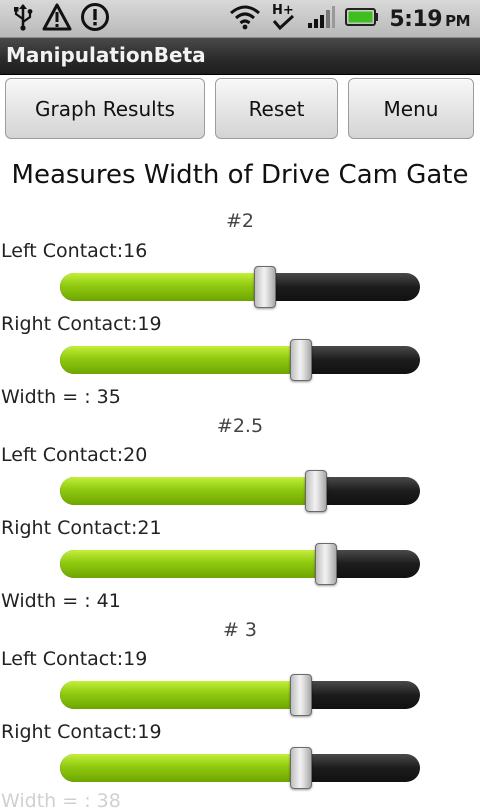 Image resolution: width=480 pixels, height=812 pixels. What do you see at coordinates (240, 175) in the screenshot?
I see `page-heading: Measures Width of Drive Cam Gate` at bounding box center [240, 175].